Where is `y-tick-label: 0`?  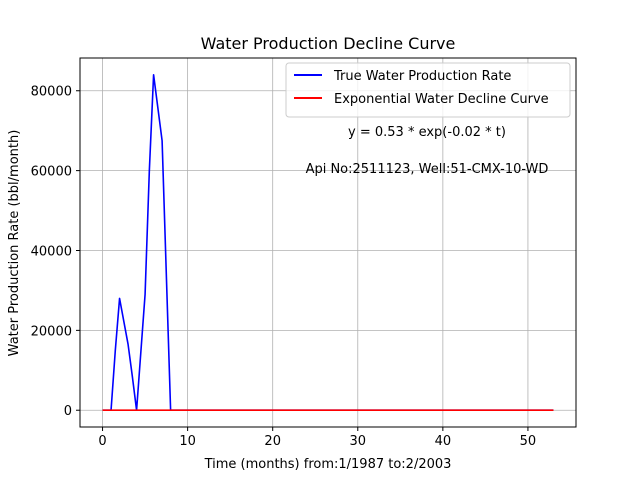
y-tick-label: 0 is located at coordinates (68, 411).